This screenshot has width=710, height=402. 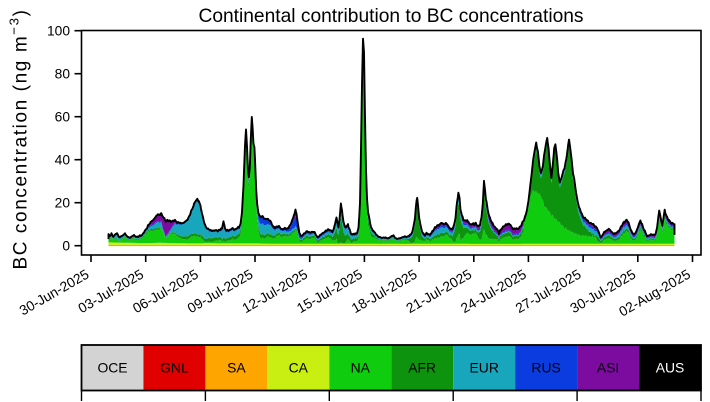 What do you see at coordinates (58, 31) in the screenshot?
I see `svg-text: 100` at bounding box center [58, 31].